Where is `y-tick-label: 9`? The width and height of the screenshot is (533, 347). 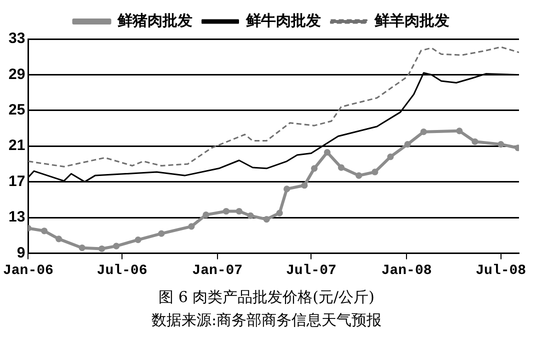
y-tick-label: 9 is located at coordinates (21, 253).